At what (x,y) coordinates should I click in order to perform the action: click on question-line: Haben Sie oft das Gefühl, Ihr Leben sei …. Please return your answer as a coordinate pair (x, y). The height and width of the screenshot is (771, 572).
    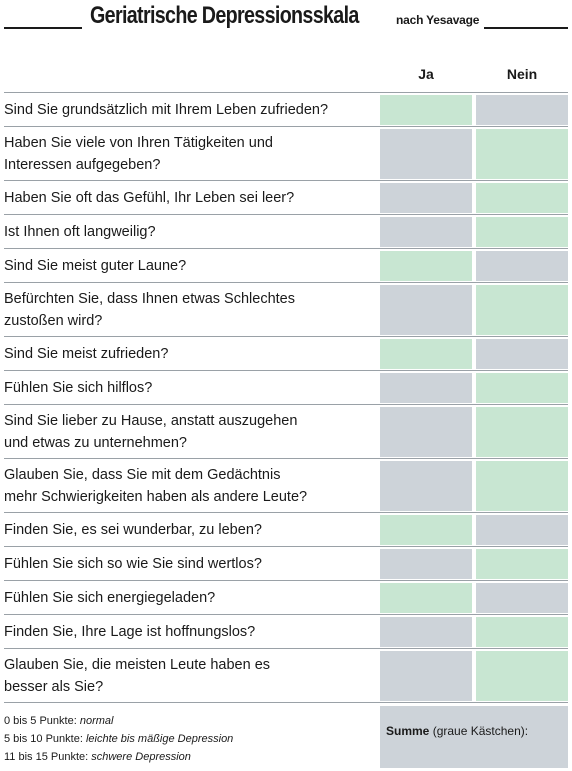
    Looking at the image, I should click on (149, 198).